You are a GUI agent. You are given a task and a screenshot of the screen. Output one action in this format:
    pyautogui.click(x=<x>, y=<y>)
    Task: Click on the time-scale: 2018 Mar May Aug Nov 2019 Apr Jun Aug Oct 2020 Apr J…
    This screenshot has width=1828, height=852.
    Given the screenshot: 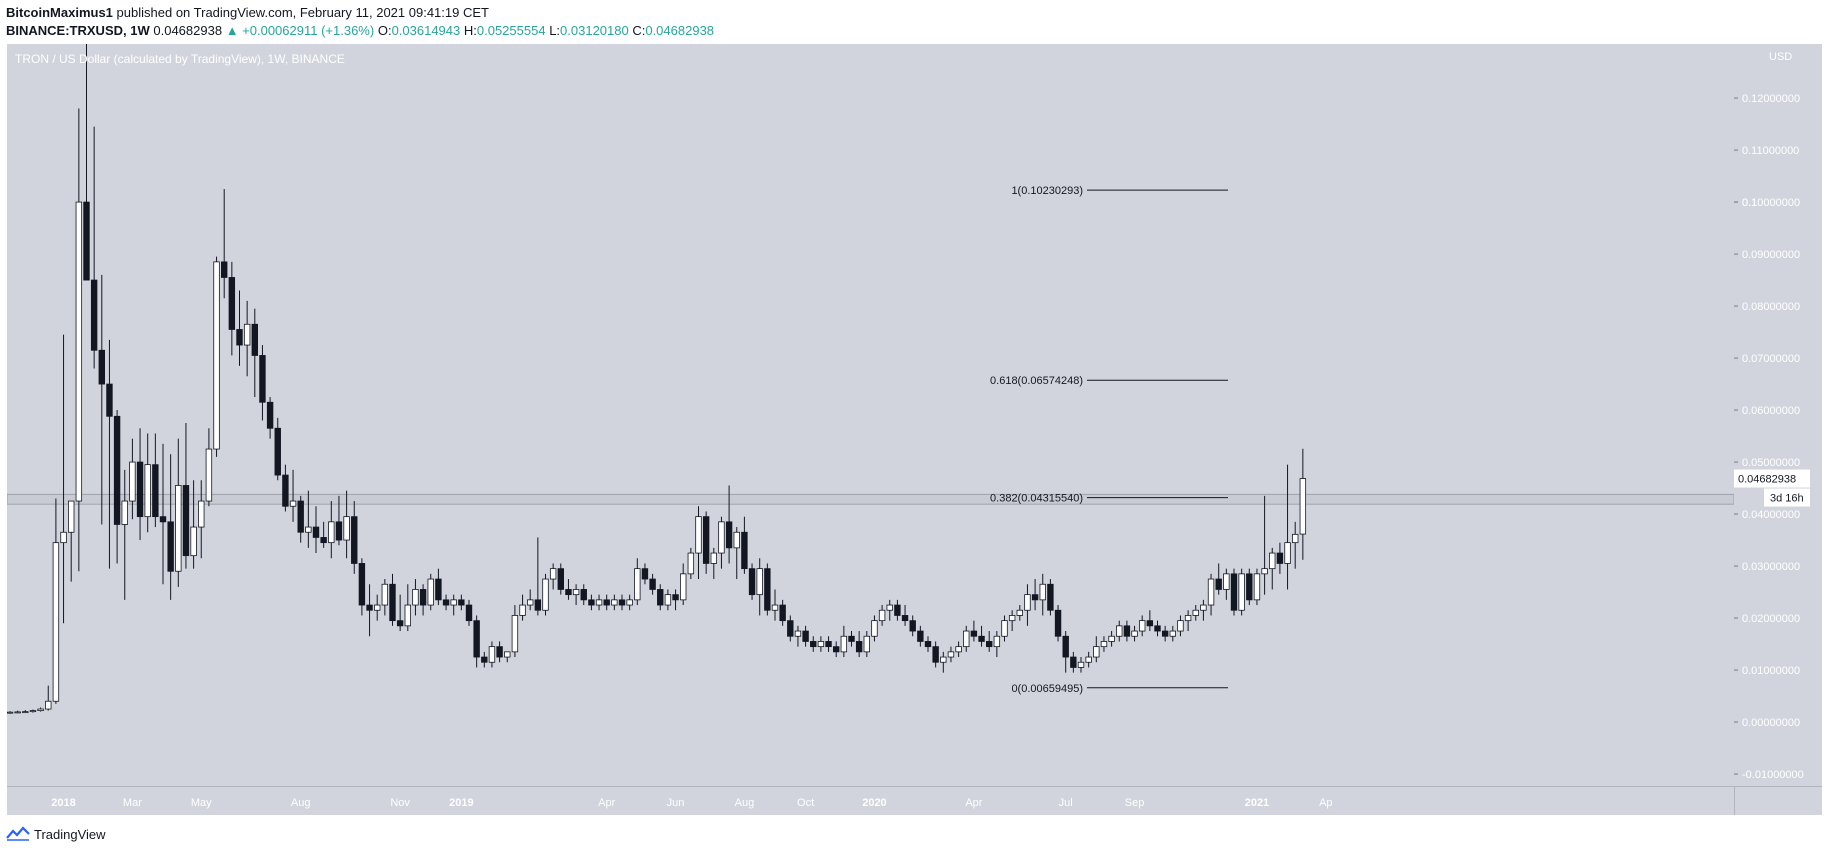 What is the action you would take?
    pyautogui.click(x=870, y=800)
    